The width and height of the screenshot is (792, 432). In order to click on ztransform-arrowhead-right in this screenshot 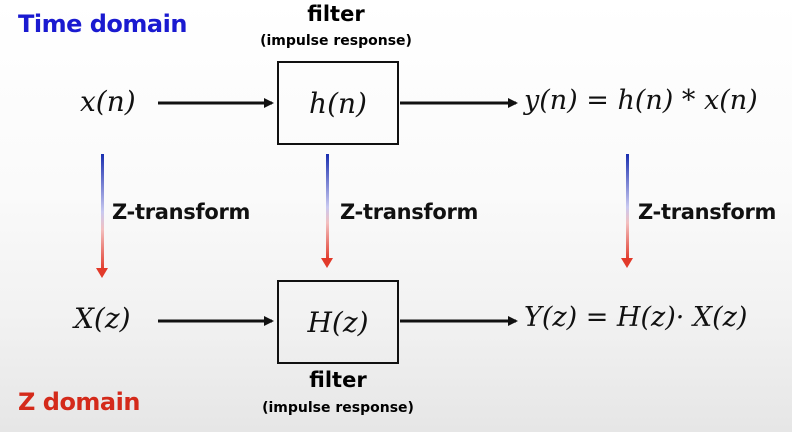, I will do `click(627, 263)`.